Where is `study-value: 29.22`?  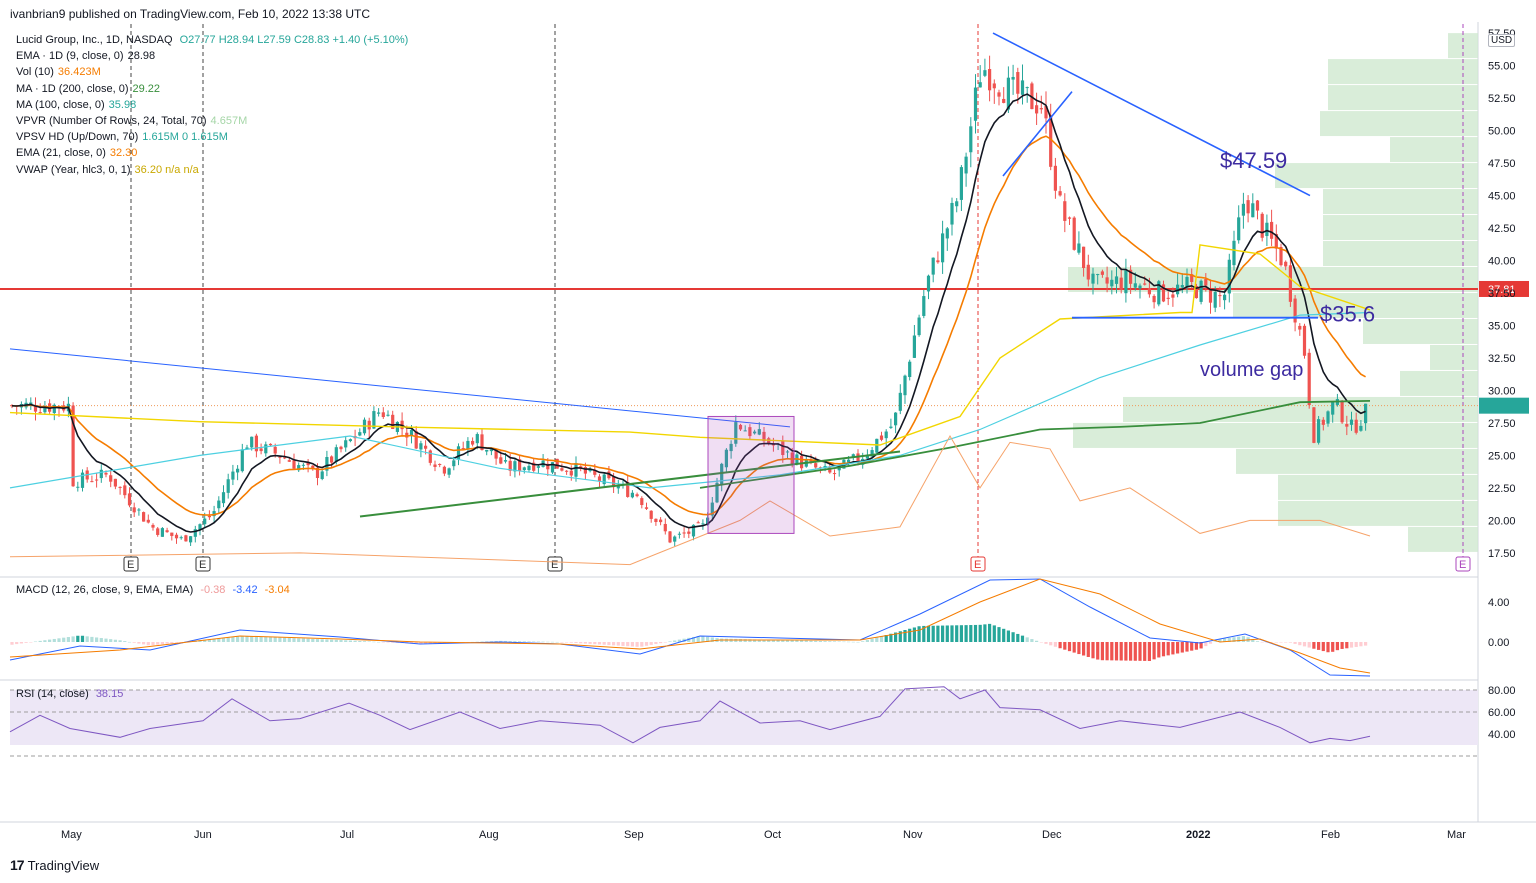 study-value: 29.22 is located at coordinates (146, 88).